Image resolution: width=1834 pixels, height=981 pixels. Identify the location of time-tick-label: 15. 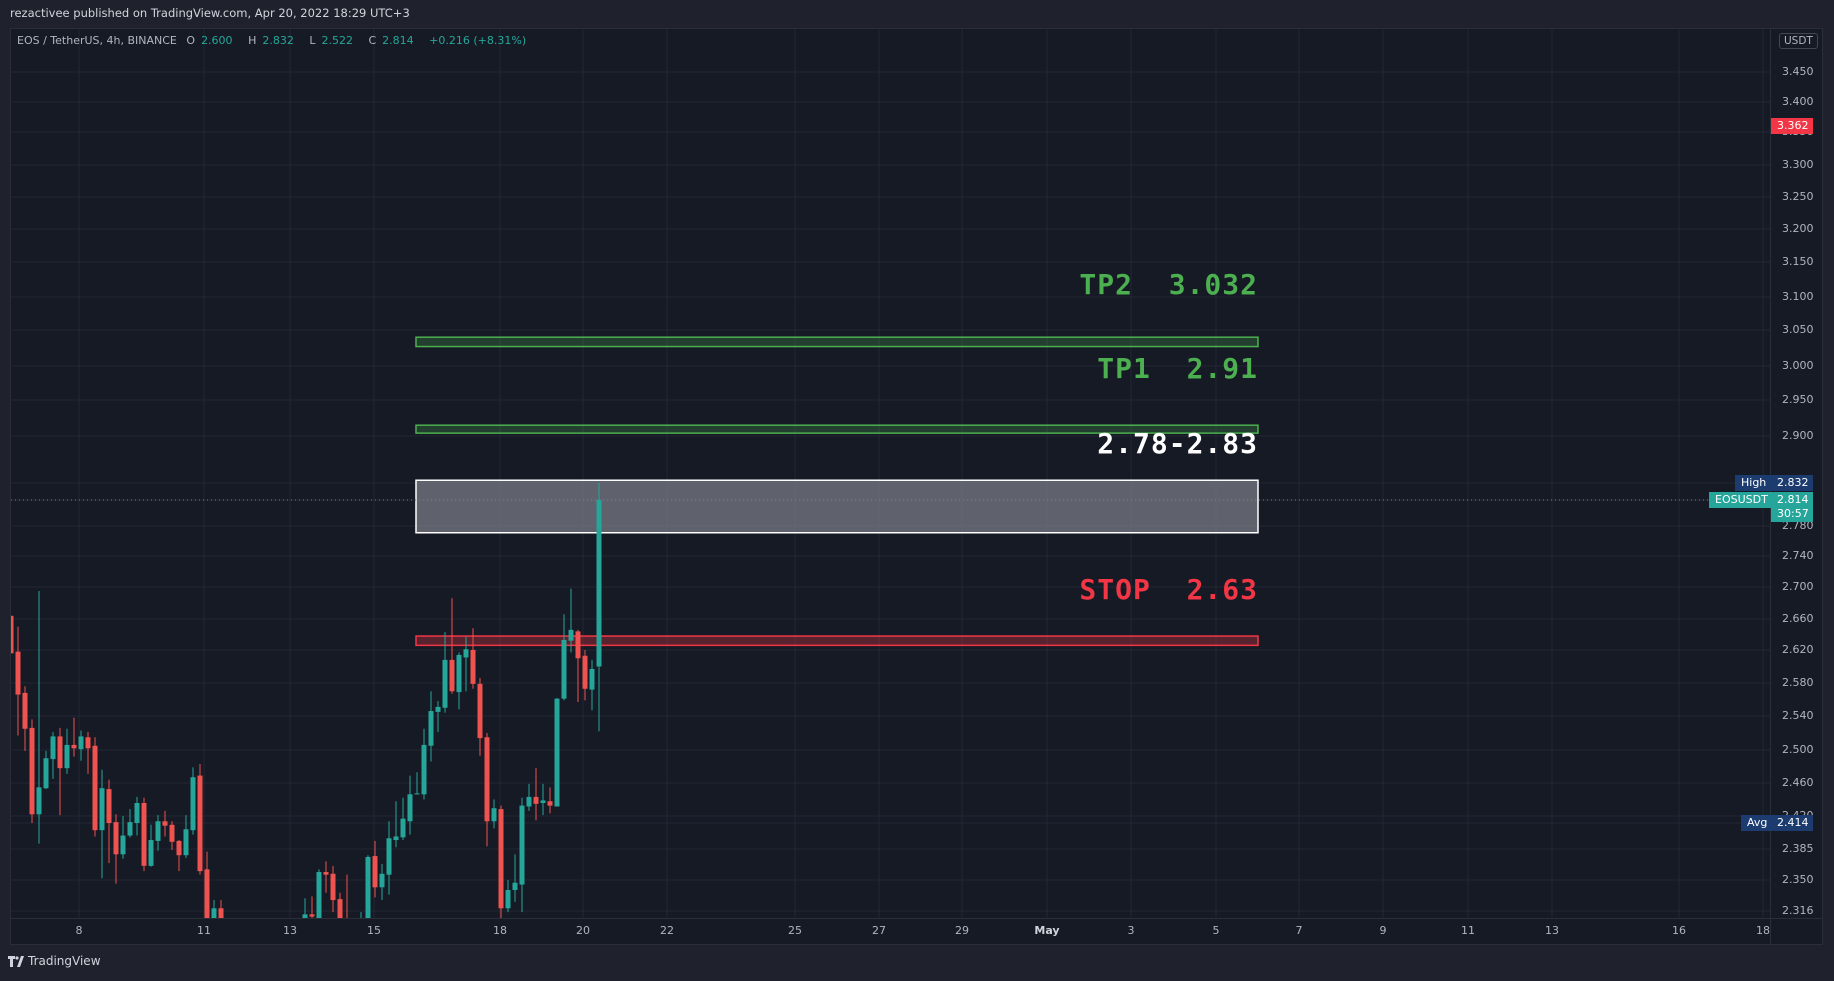
(374, 930).